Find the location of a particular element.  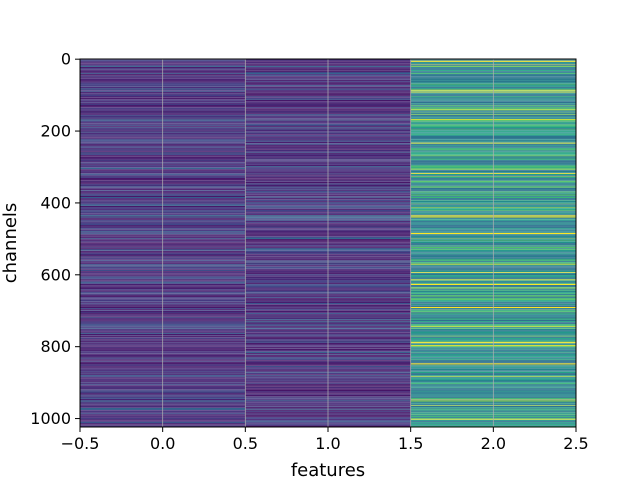

x-tick-label: 0.0 is located at coordinates (162, 443).